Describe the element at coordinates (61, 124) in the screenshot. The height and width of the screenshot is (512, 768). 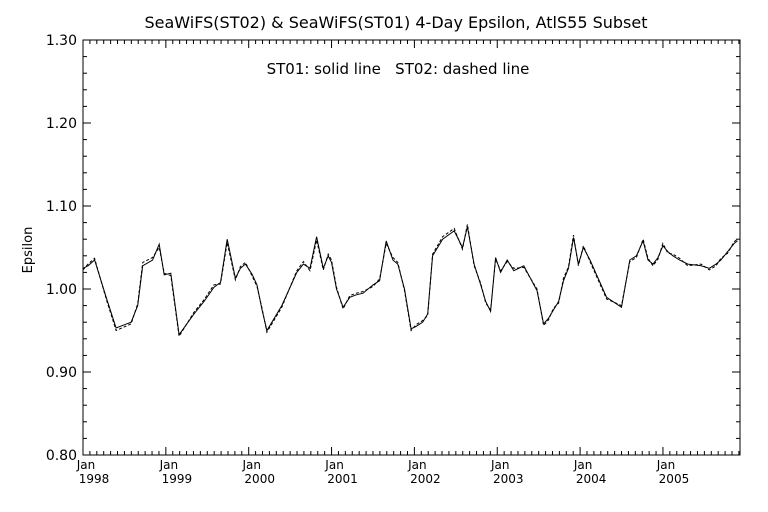
I see `y-tick-label: 1.20` at that location.